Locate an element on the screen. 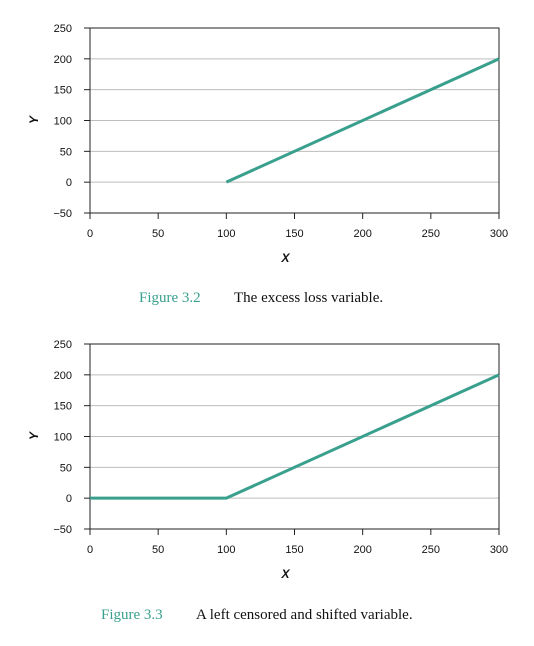 The image size is (534, 646). caption-text: A left censored and shifted variable. is located at coordinates (304, 615).